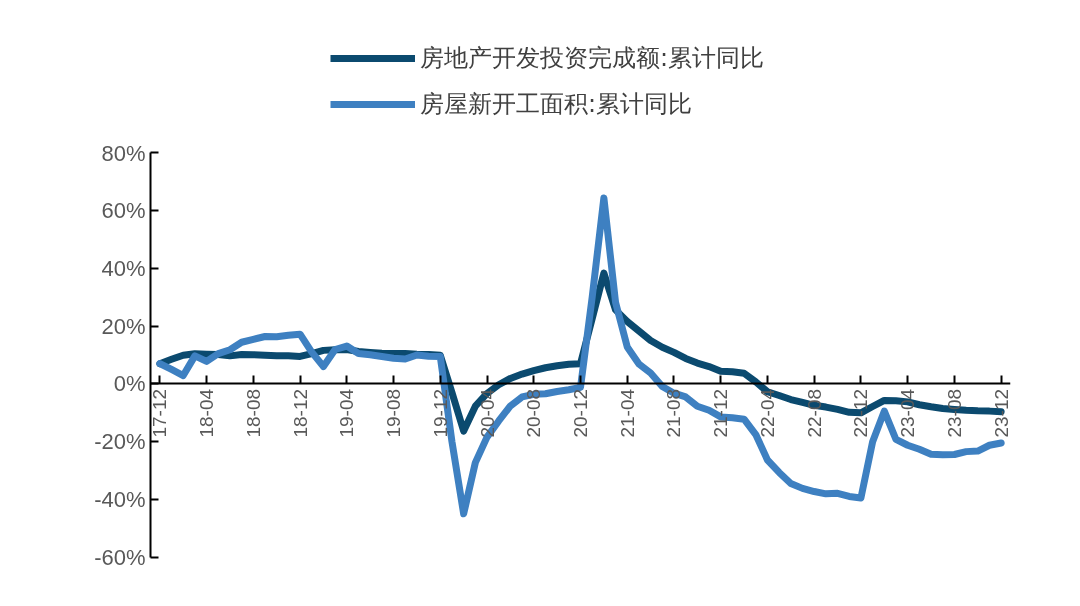 The image size is (1080, 606). Describe the element at coordinates (556, 104) in the screenshot. I see `legend-label: 房屋新开工面积:累计同比` at that location.